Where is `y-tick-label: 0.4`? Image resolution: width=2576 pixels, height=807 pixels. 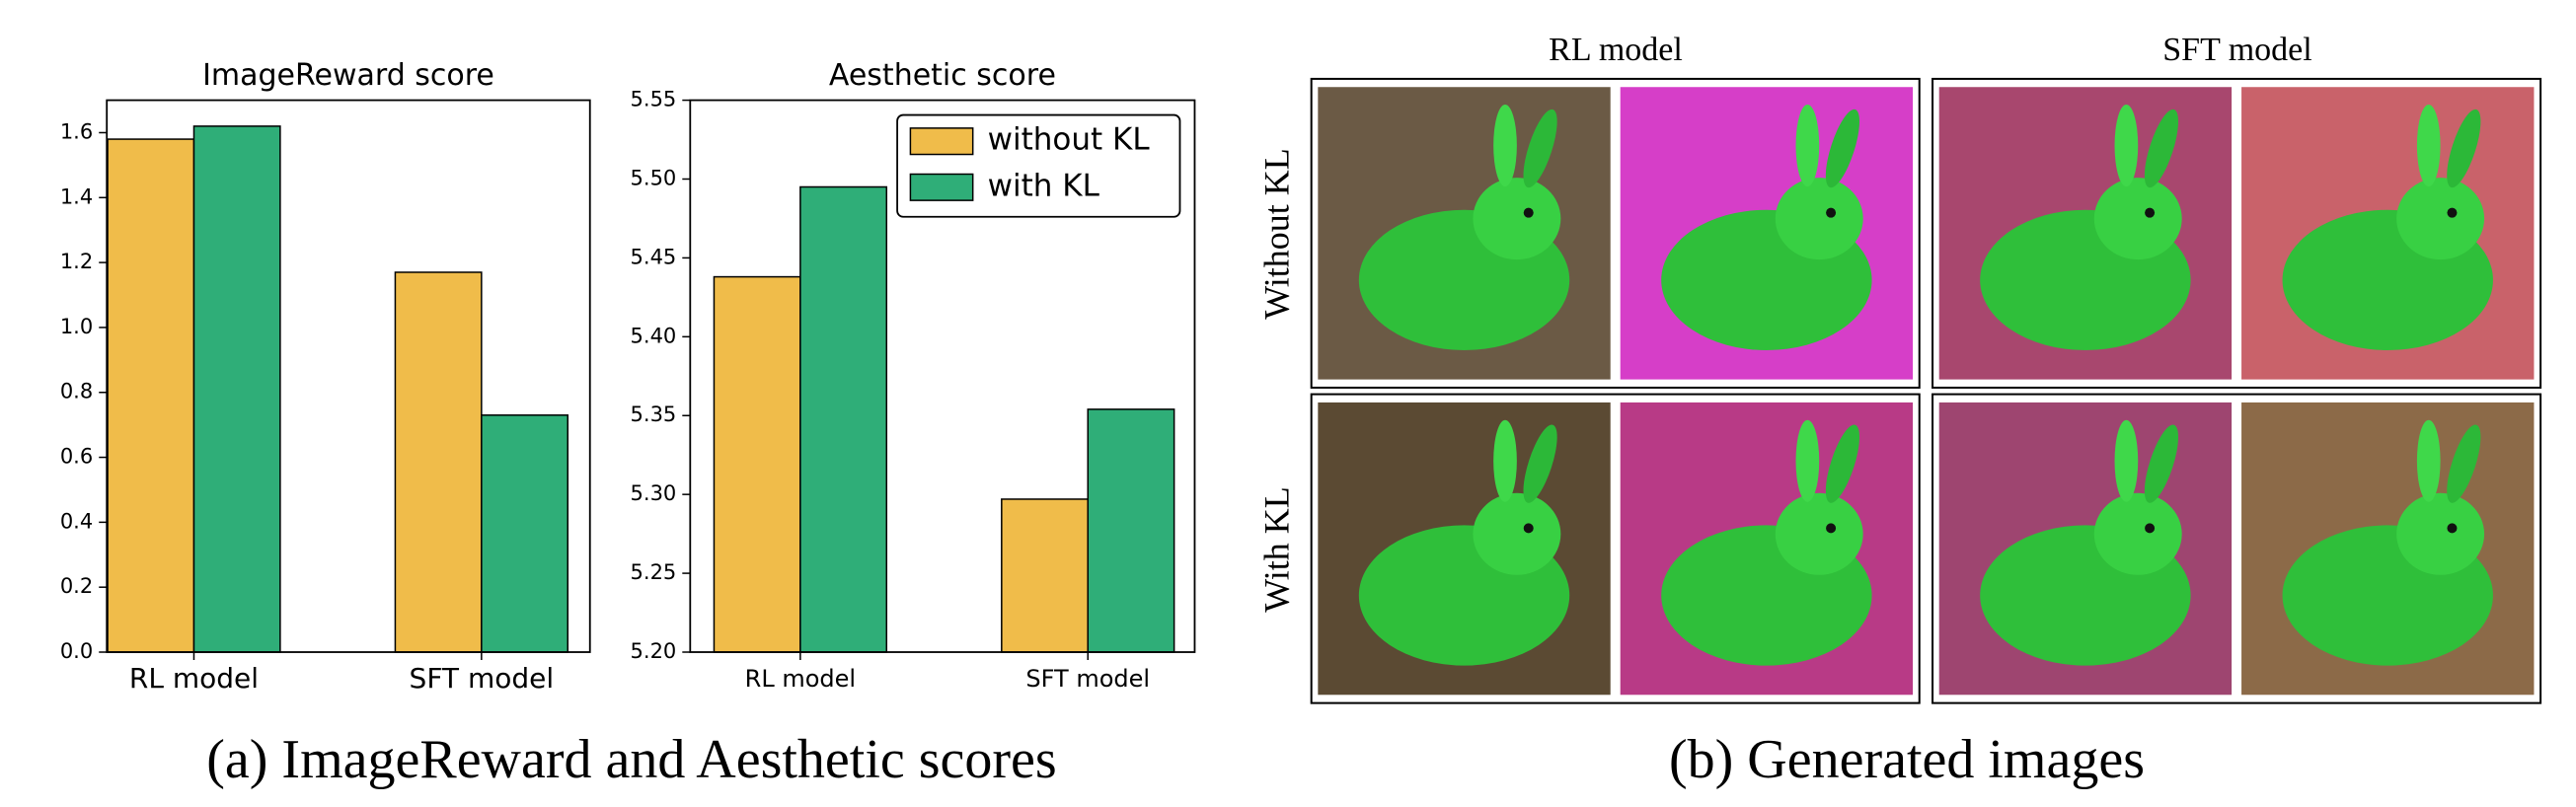
y-tick-label: 0.4 is located at coordinates (77, 521).